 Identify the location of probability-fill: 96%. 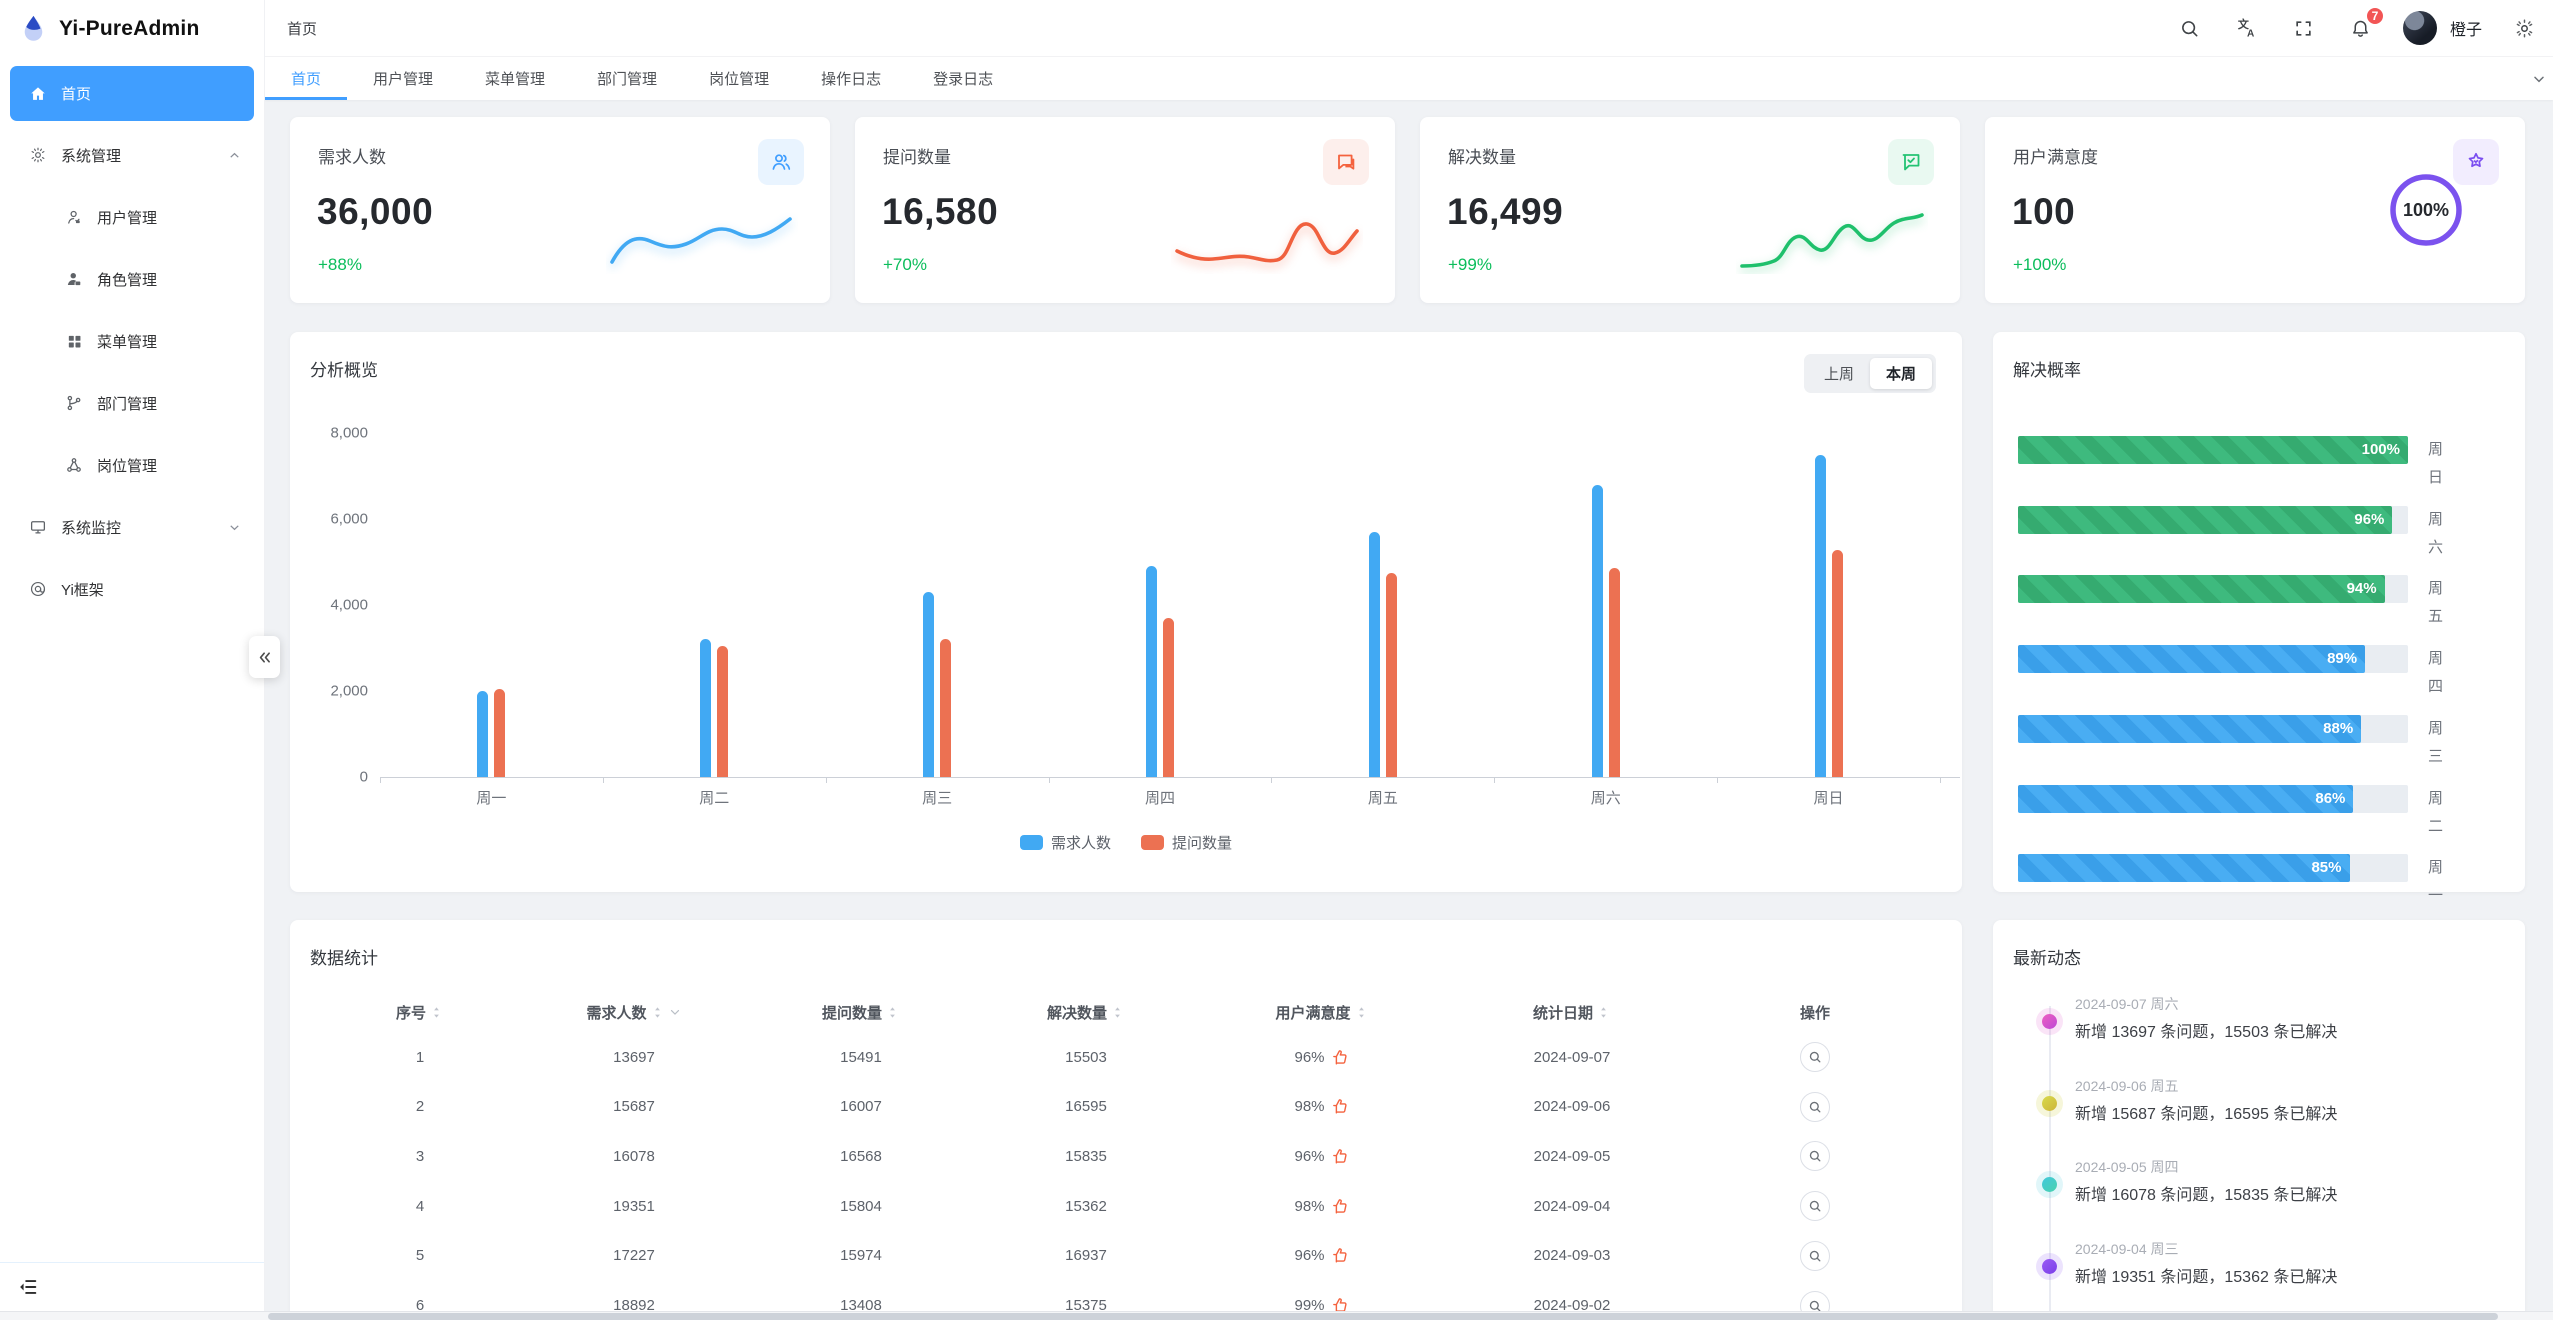
(2205, 519).